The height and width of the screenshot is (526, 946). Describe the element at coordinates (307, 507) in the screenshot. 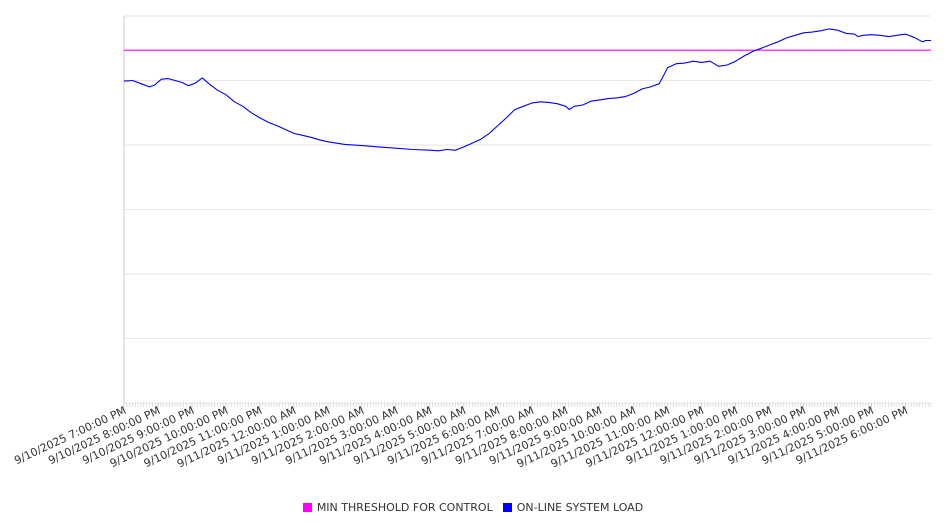

I see `legend-swatch-threshold` at that location.